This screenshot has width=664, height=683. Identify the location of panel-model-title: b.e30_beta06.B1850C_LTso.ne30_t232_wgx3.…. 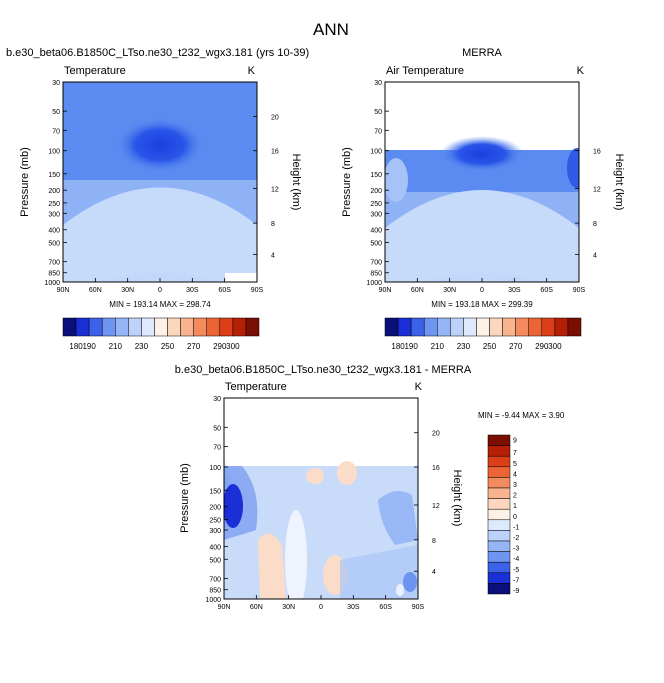
(157, 53).